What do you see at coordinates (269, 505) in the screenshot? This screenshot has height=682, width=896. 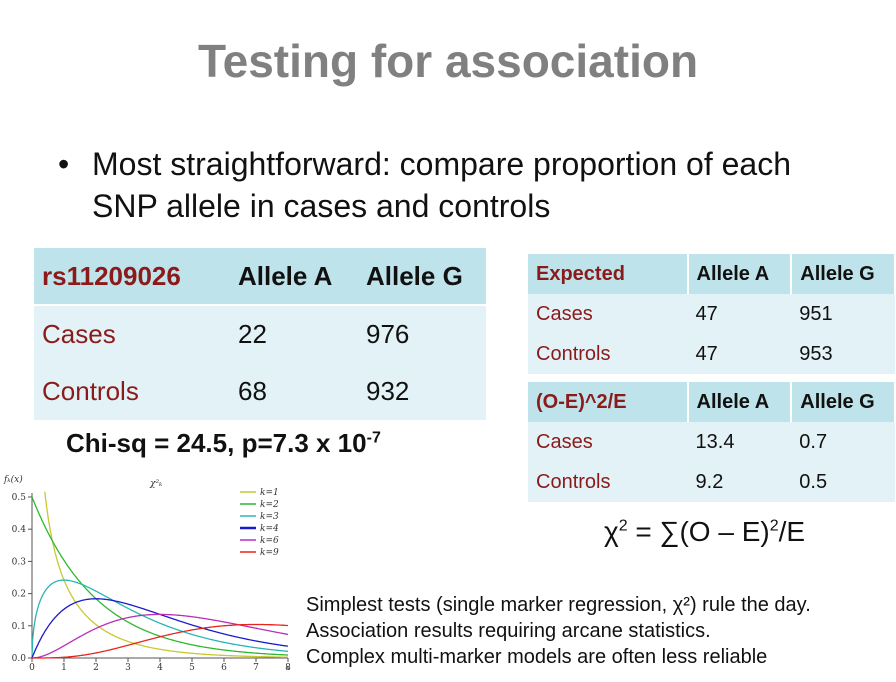 I see `legend-entry: k=2` at bounding box center [269, 505].